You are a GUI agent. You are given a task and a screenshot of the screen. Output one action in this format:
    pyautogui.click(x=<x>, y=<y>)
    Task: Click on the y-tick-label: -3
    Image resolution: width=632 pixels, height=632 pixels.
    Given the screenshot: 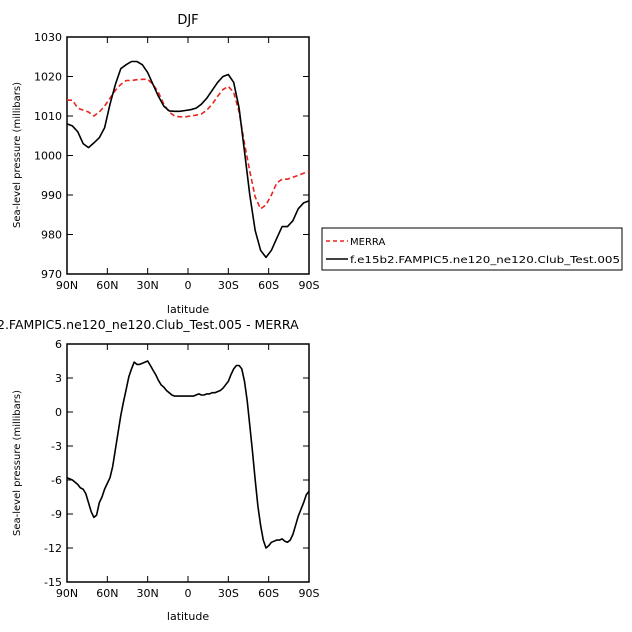 What is the action you would take?
    pyautogui.click(x=56, y=446)
    